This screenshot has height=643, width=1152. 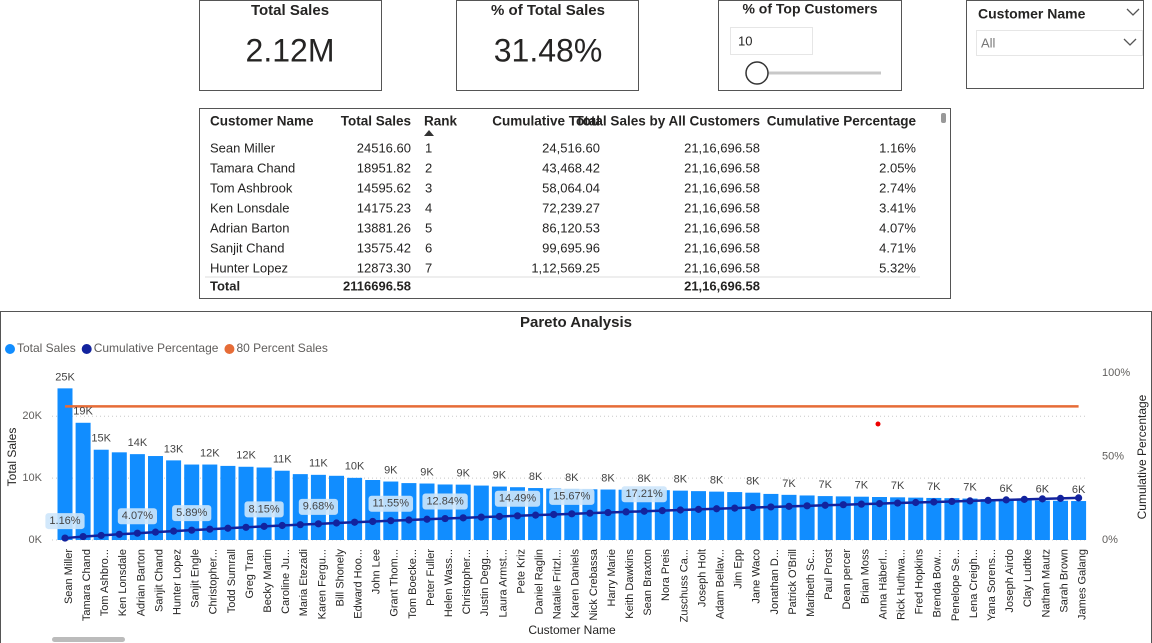 What do you see at coordinates (10, 349) in the screenshot?
I see `legend-marker` at bounding box center [10, 349].